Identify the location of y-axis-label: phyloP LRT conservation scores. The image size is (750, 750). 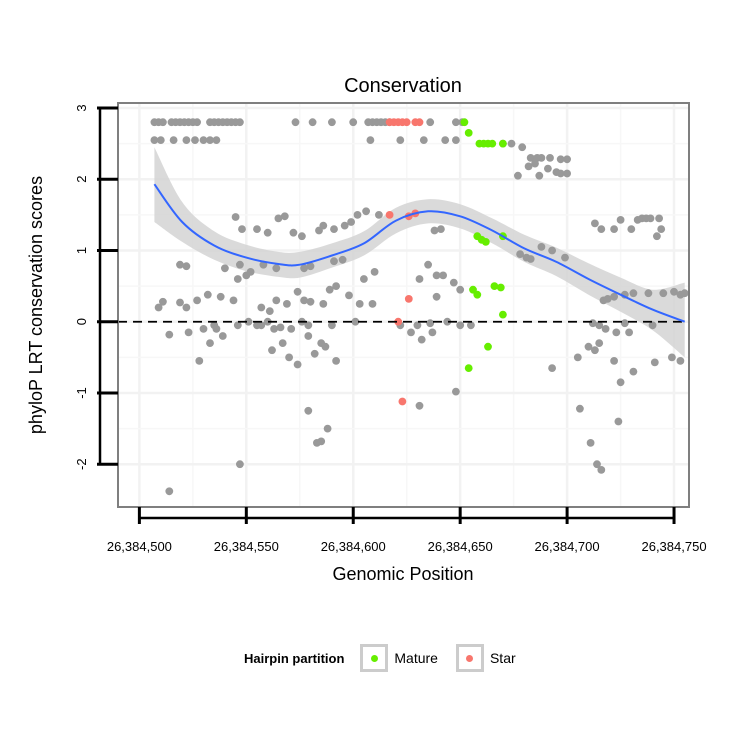
(36, 305).